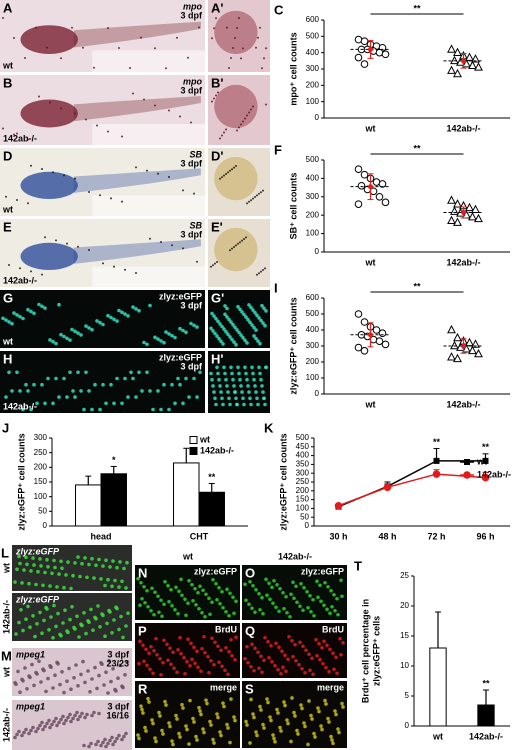  What do you see at coordinates (7, 155) in the screenshot?
I see `panel-letter: D` at bounding box center [7, 155].